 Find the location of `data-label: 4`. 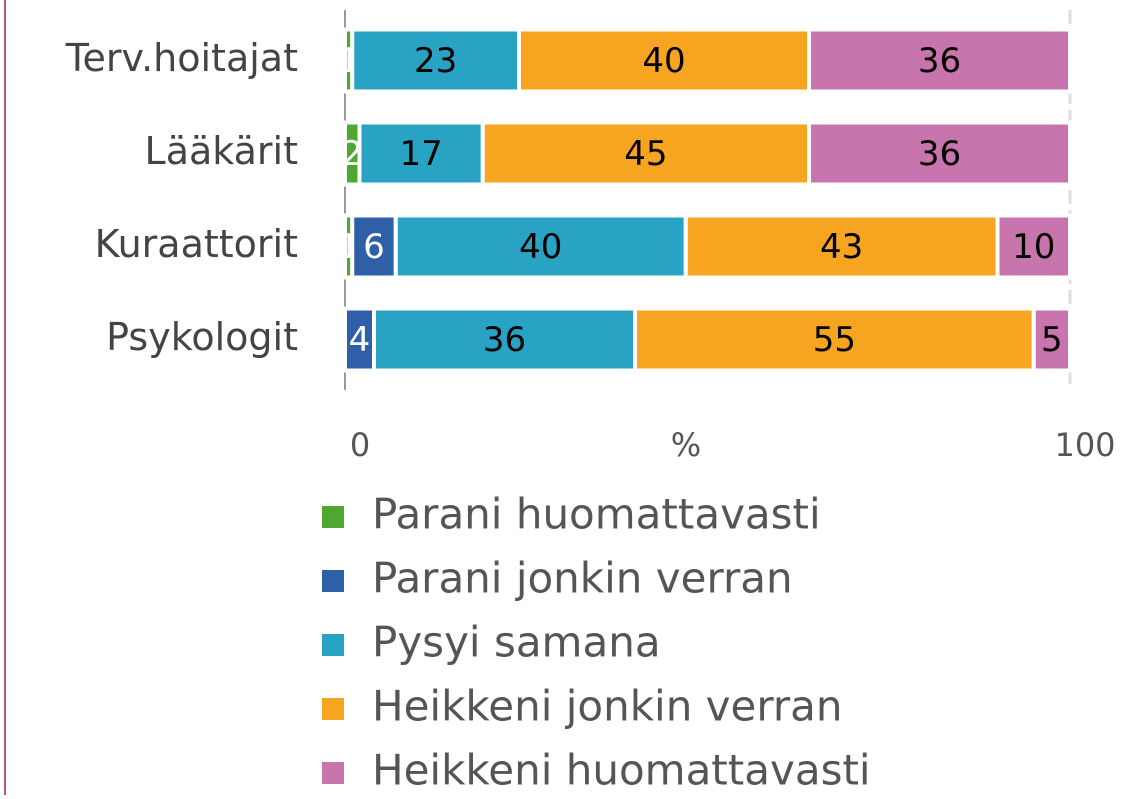

data-label: 4 is located at coordinates (360, 340).